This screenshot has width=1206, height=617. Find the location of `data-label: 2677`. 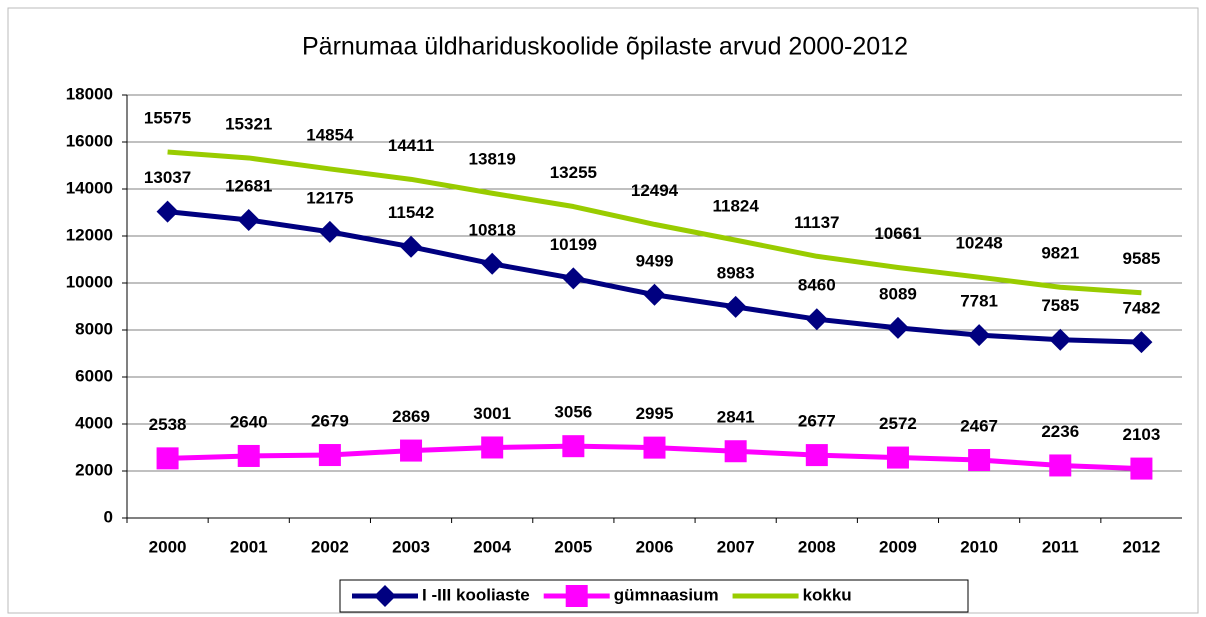

data-label: 2677 is located at coordinates (817, 421).